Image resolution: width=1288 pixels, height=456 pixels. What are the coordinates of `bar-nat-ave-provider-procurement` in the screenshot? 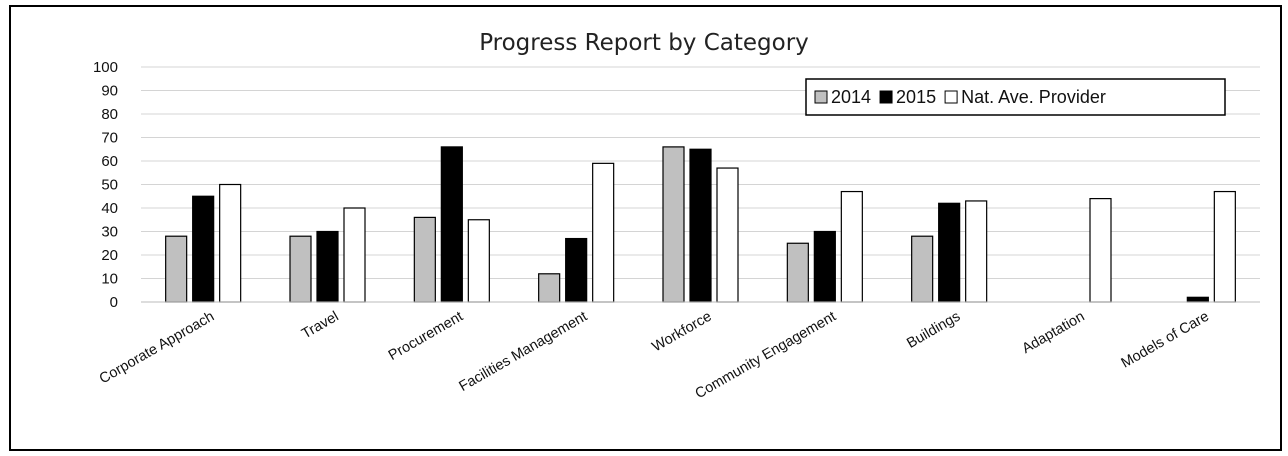 It's located at (478, 261).